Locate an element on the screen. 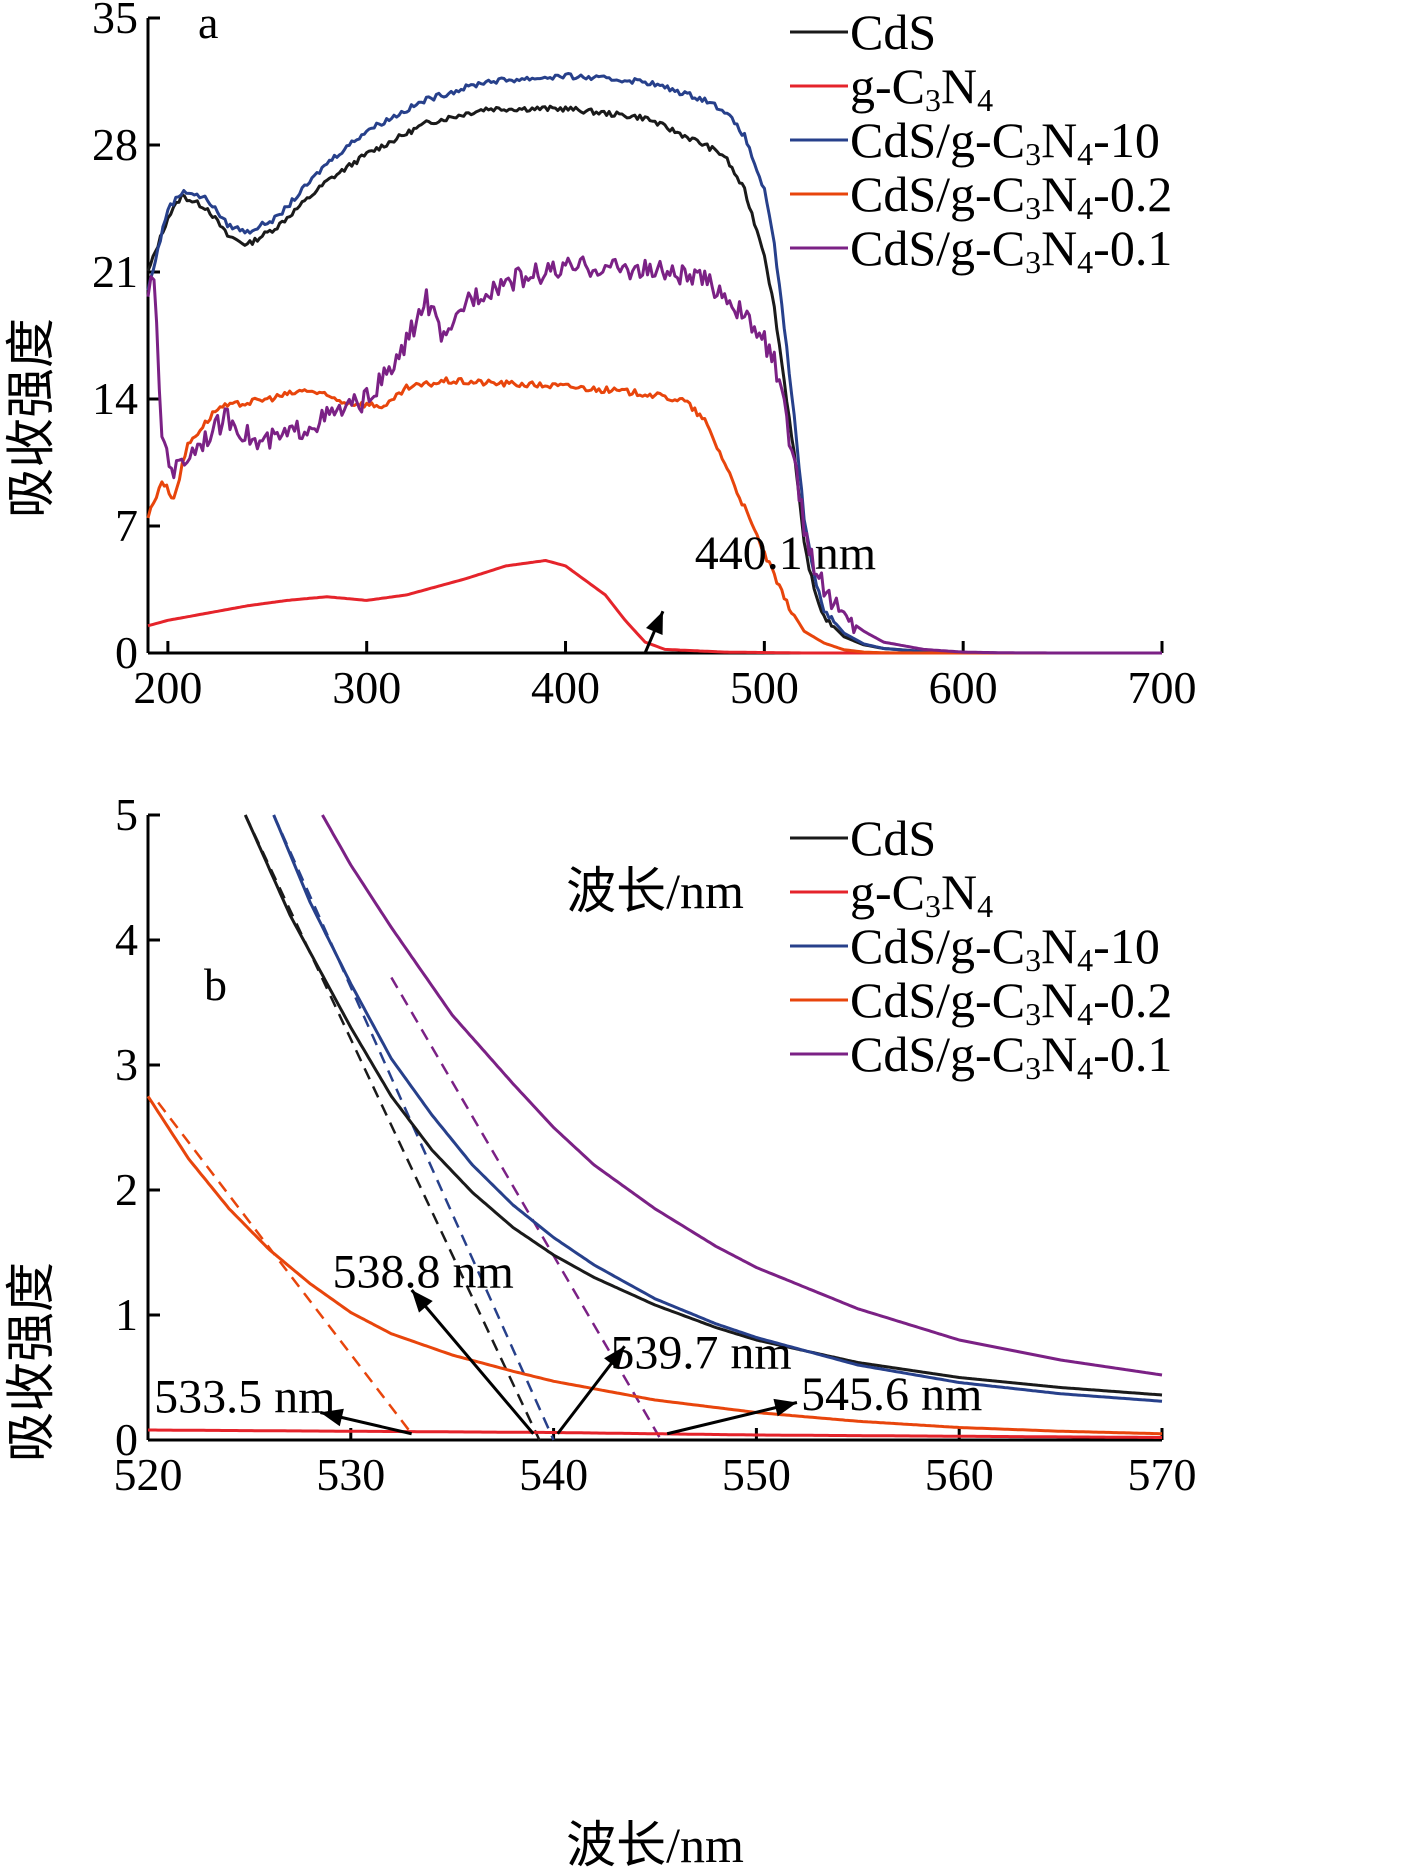 The height and width of the screenshot is (1873, 1417). y-tick-label: 28 is located at coordinates (115, 144).